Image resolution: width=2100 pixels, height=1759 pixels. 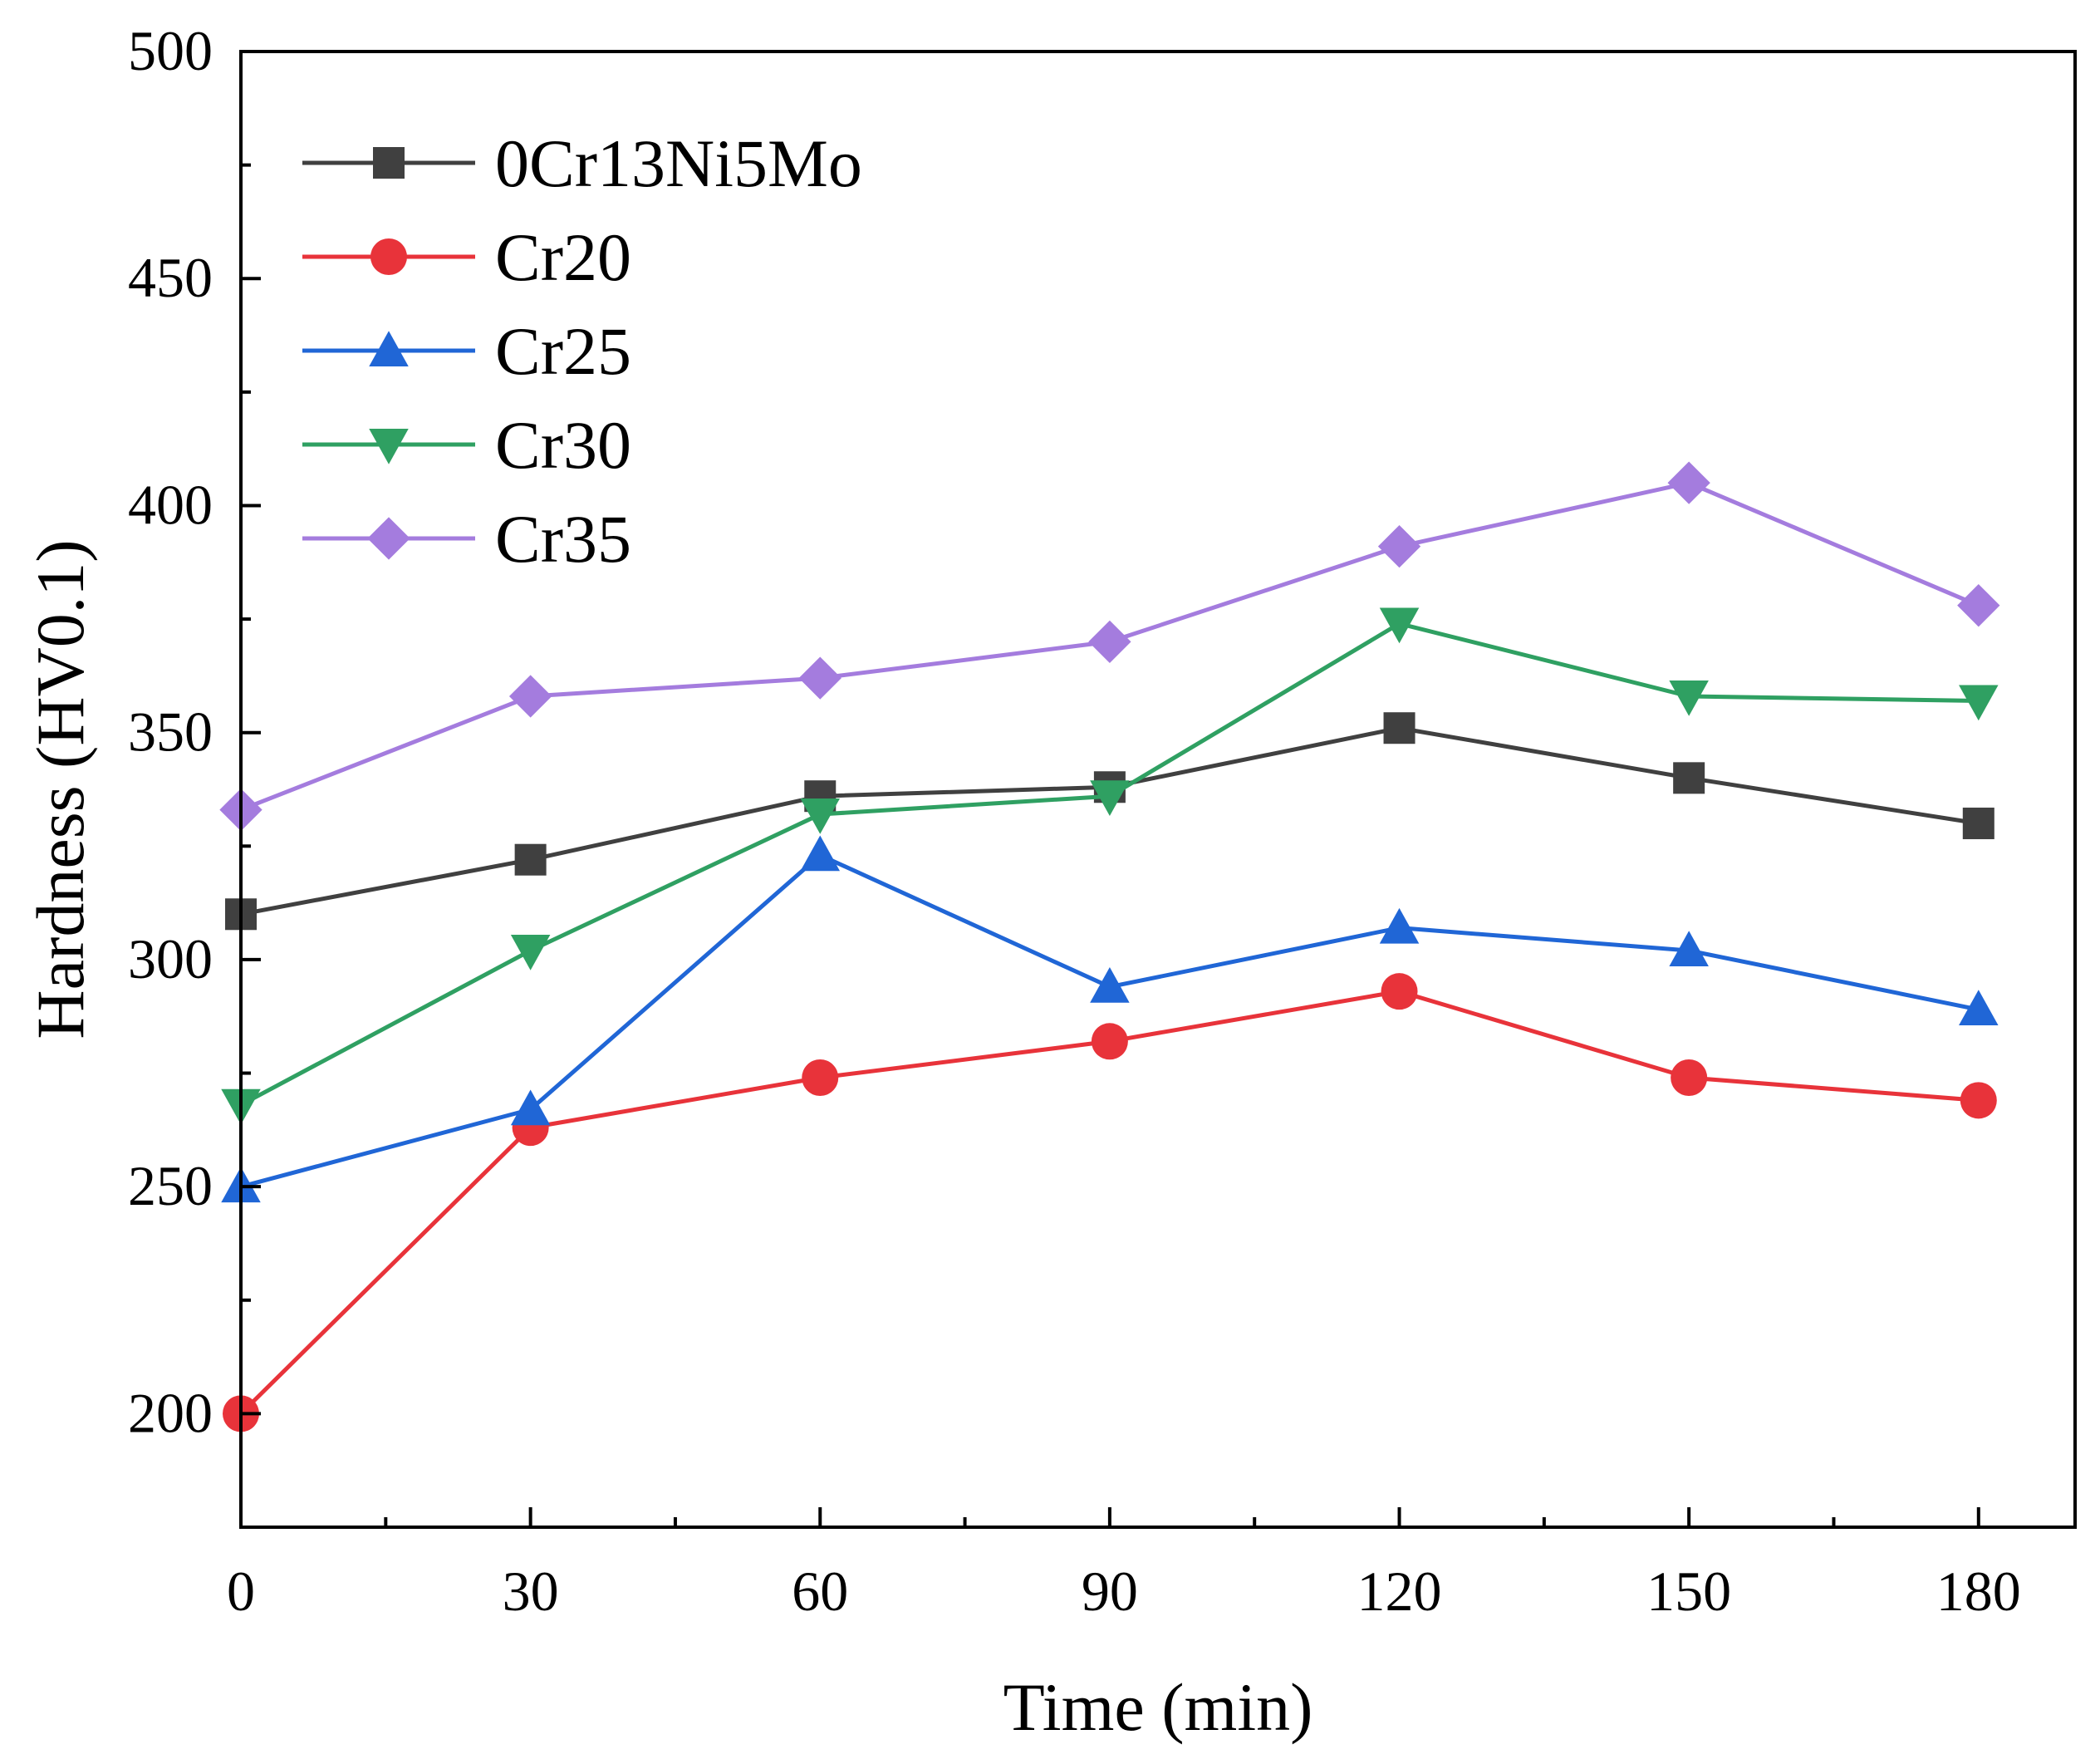 I want to click on y-tick-label: 300, so click(x=170, y=959).